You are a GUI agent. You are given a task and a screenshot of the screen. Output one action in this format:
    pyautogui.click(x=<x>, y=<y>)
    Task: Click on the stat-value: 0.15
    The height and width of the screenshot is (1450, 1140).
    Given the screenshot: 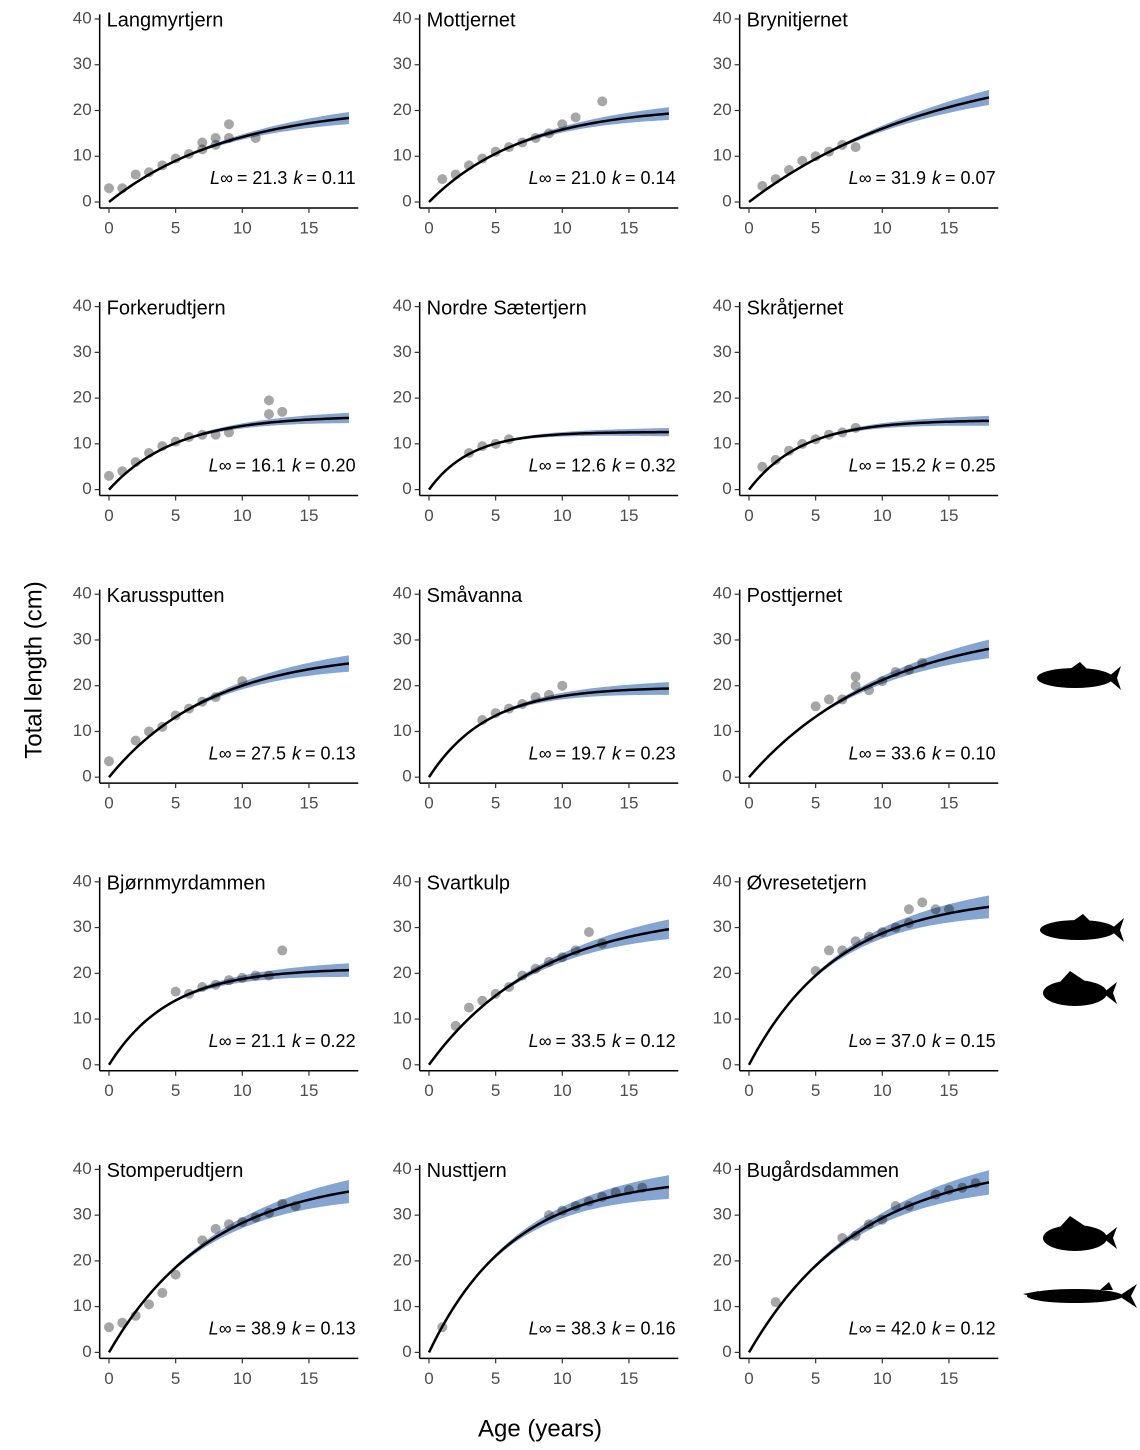 What is the action you would take?
    pyautogui.click(x=978, y=1041)
    